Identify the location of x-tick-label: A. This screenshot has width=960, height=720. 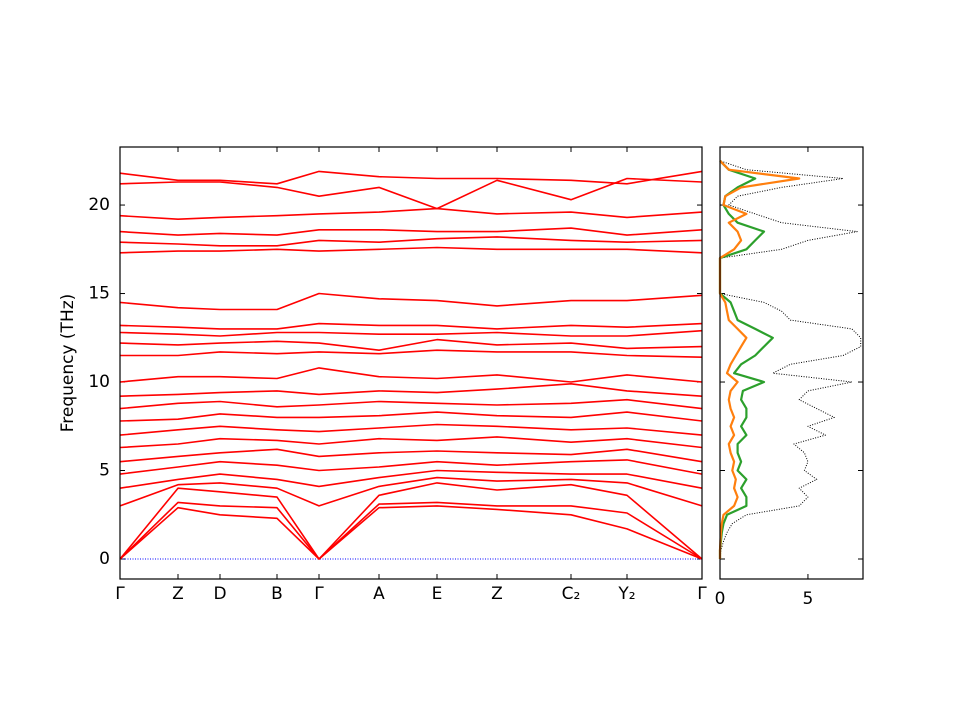
(379, 594).